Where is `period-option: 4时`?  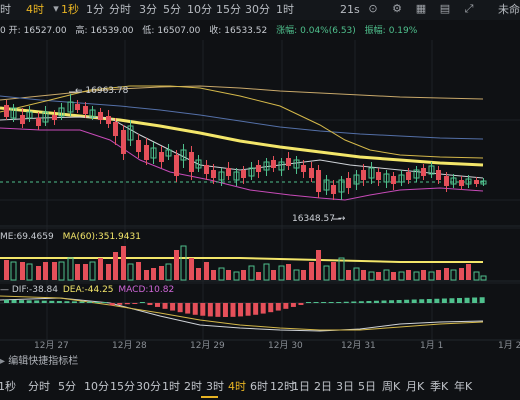
period-option: 4时 is located at coordinates (237, 386).